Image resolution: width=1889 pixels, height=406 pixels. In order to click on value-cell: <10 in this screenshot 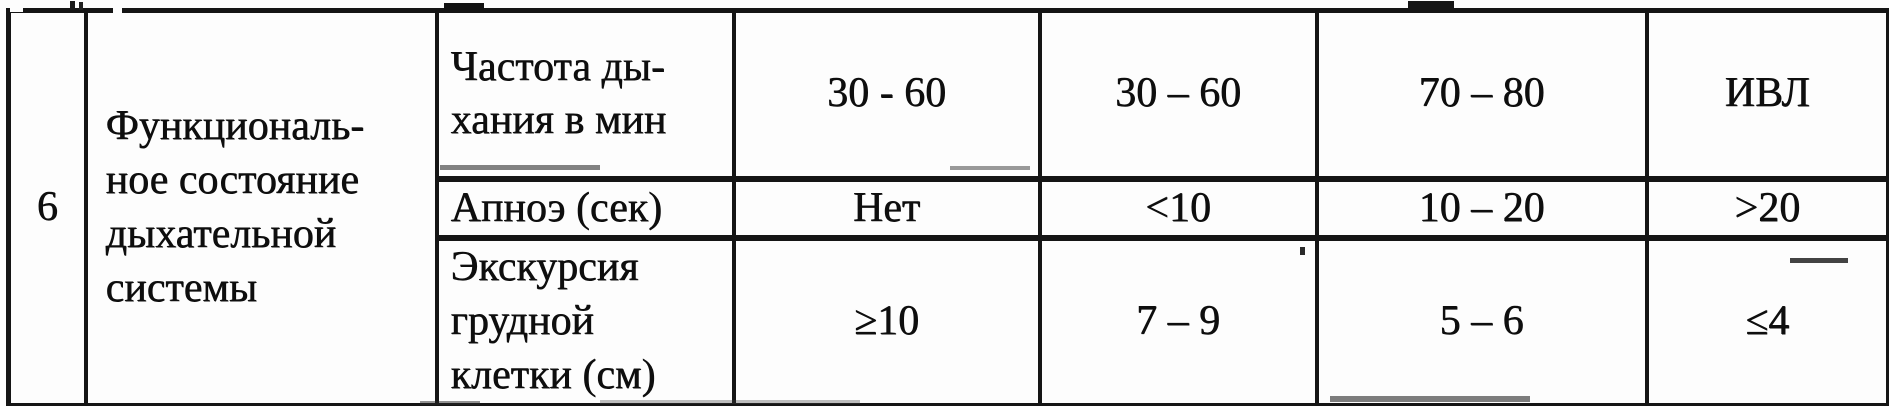, I will do `click(1178, 208)`.